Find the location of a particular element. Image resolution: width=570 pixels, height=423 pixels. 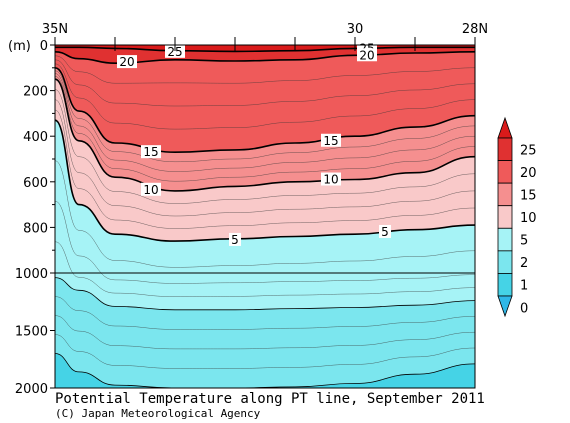

colorbar-label: 1 is located at coordinates (524, 286).